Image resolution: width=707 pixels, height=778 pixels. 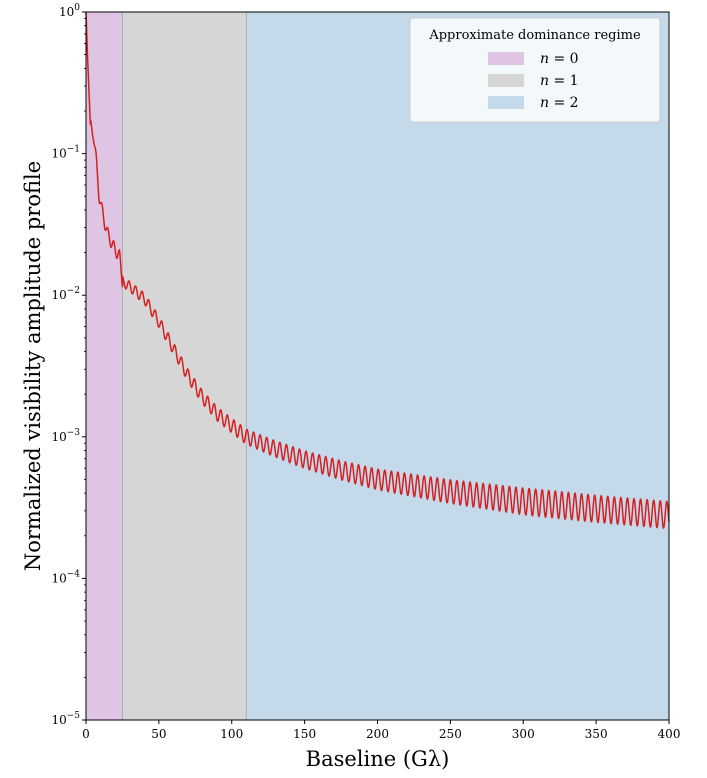 I want to click on y-tick-label-2: 10⁻³, so click(x=65, y=436).